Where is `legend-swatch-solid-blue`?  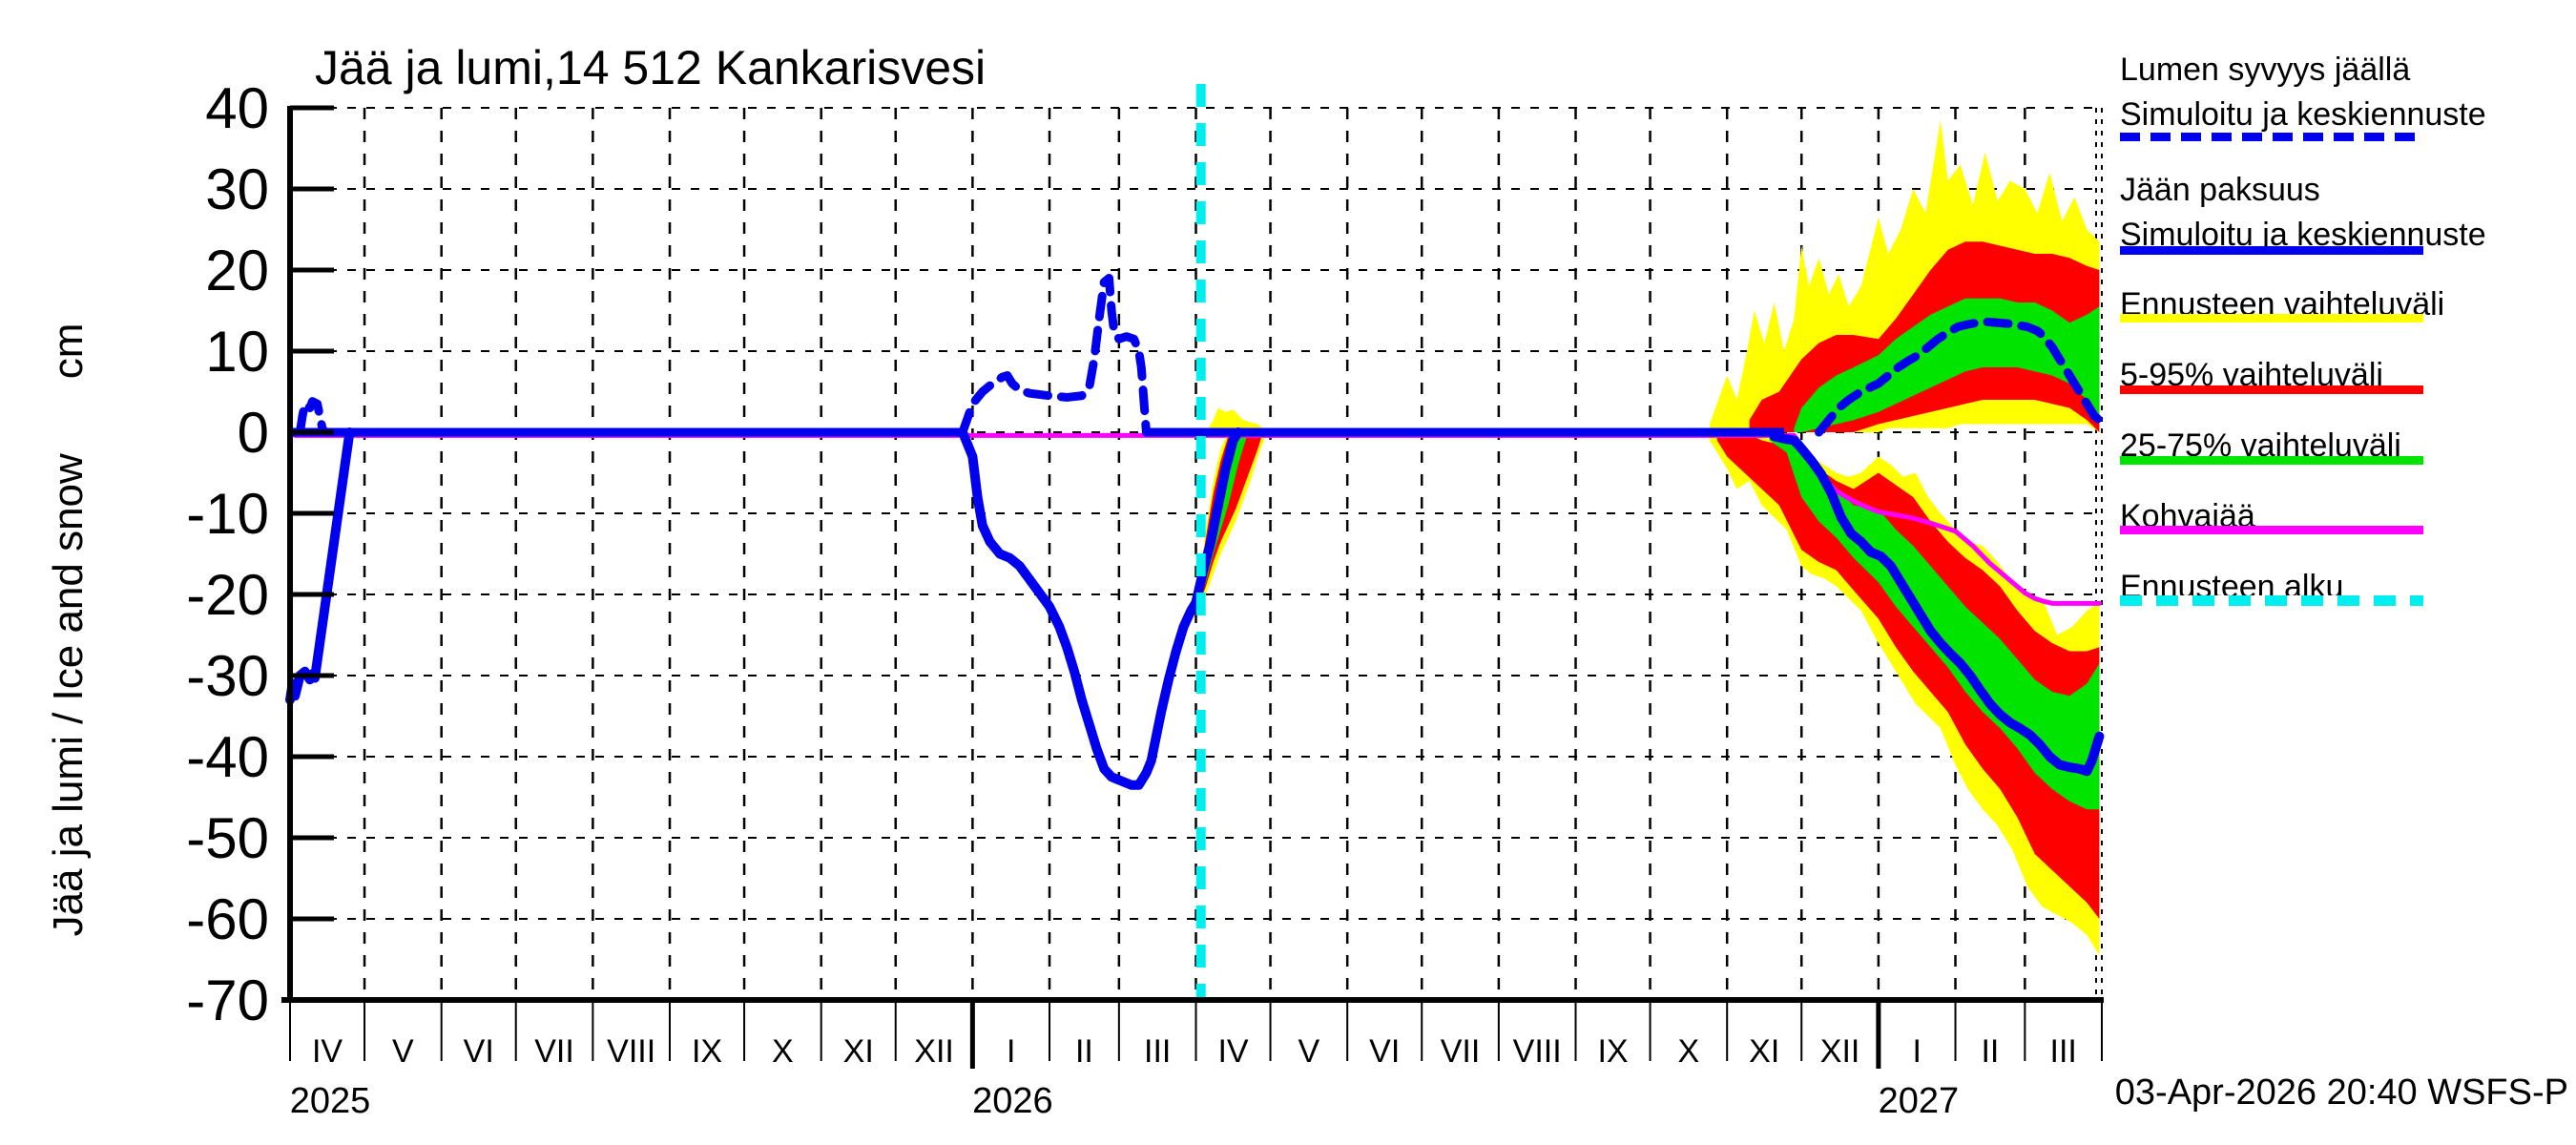
legend-swatch-solid-blue is located at coordinates (2271, 251).